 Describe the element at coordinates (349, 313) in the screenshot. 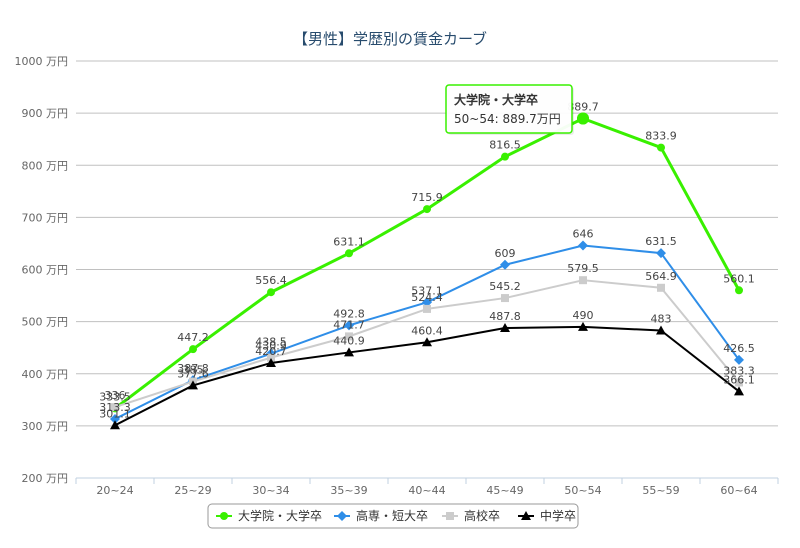

I see `data-label: 492.8` at that location.